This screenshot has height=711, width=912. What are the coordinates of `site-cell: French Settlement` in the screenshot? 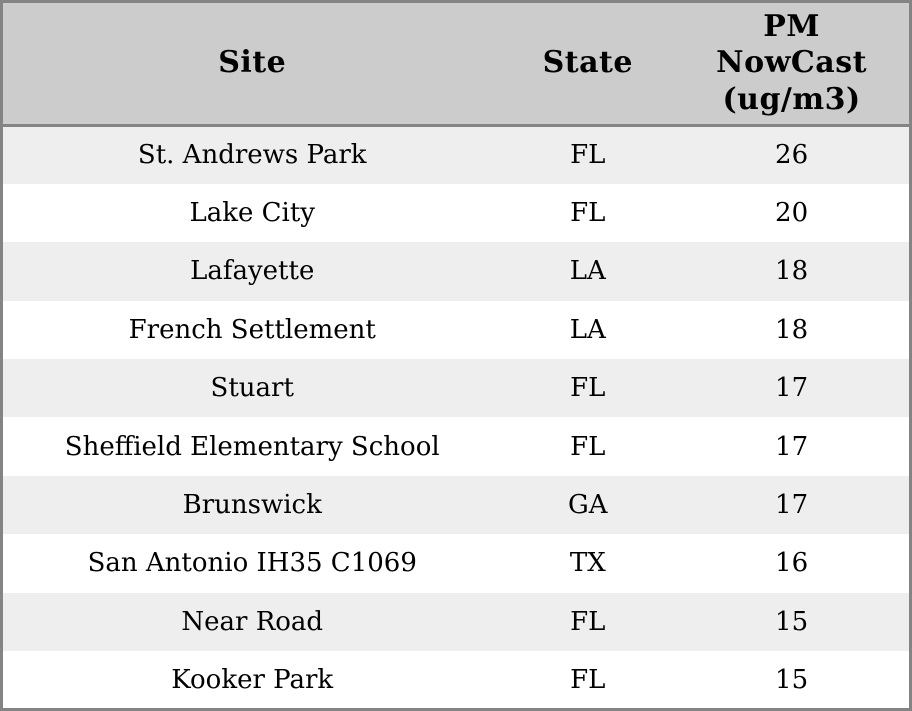 It's located at (251, 330).